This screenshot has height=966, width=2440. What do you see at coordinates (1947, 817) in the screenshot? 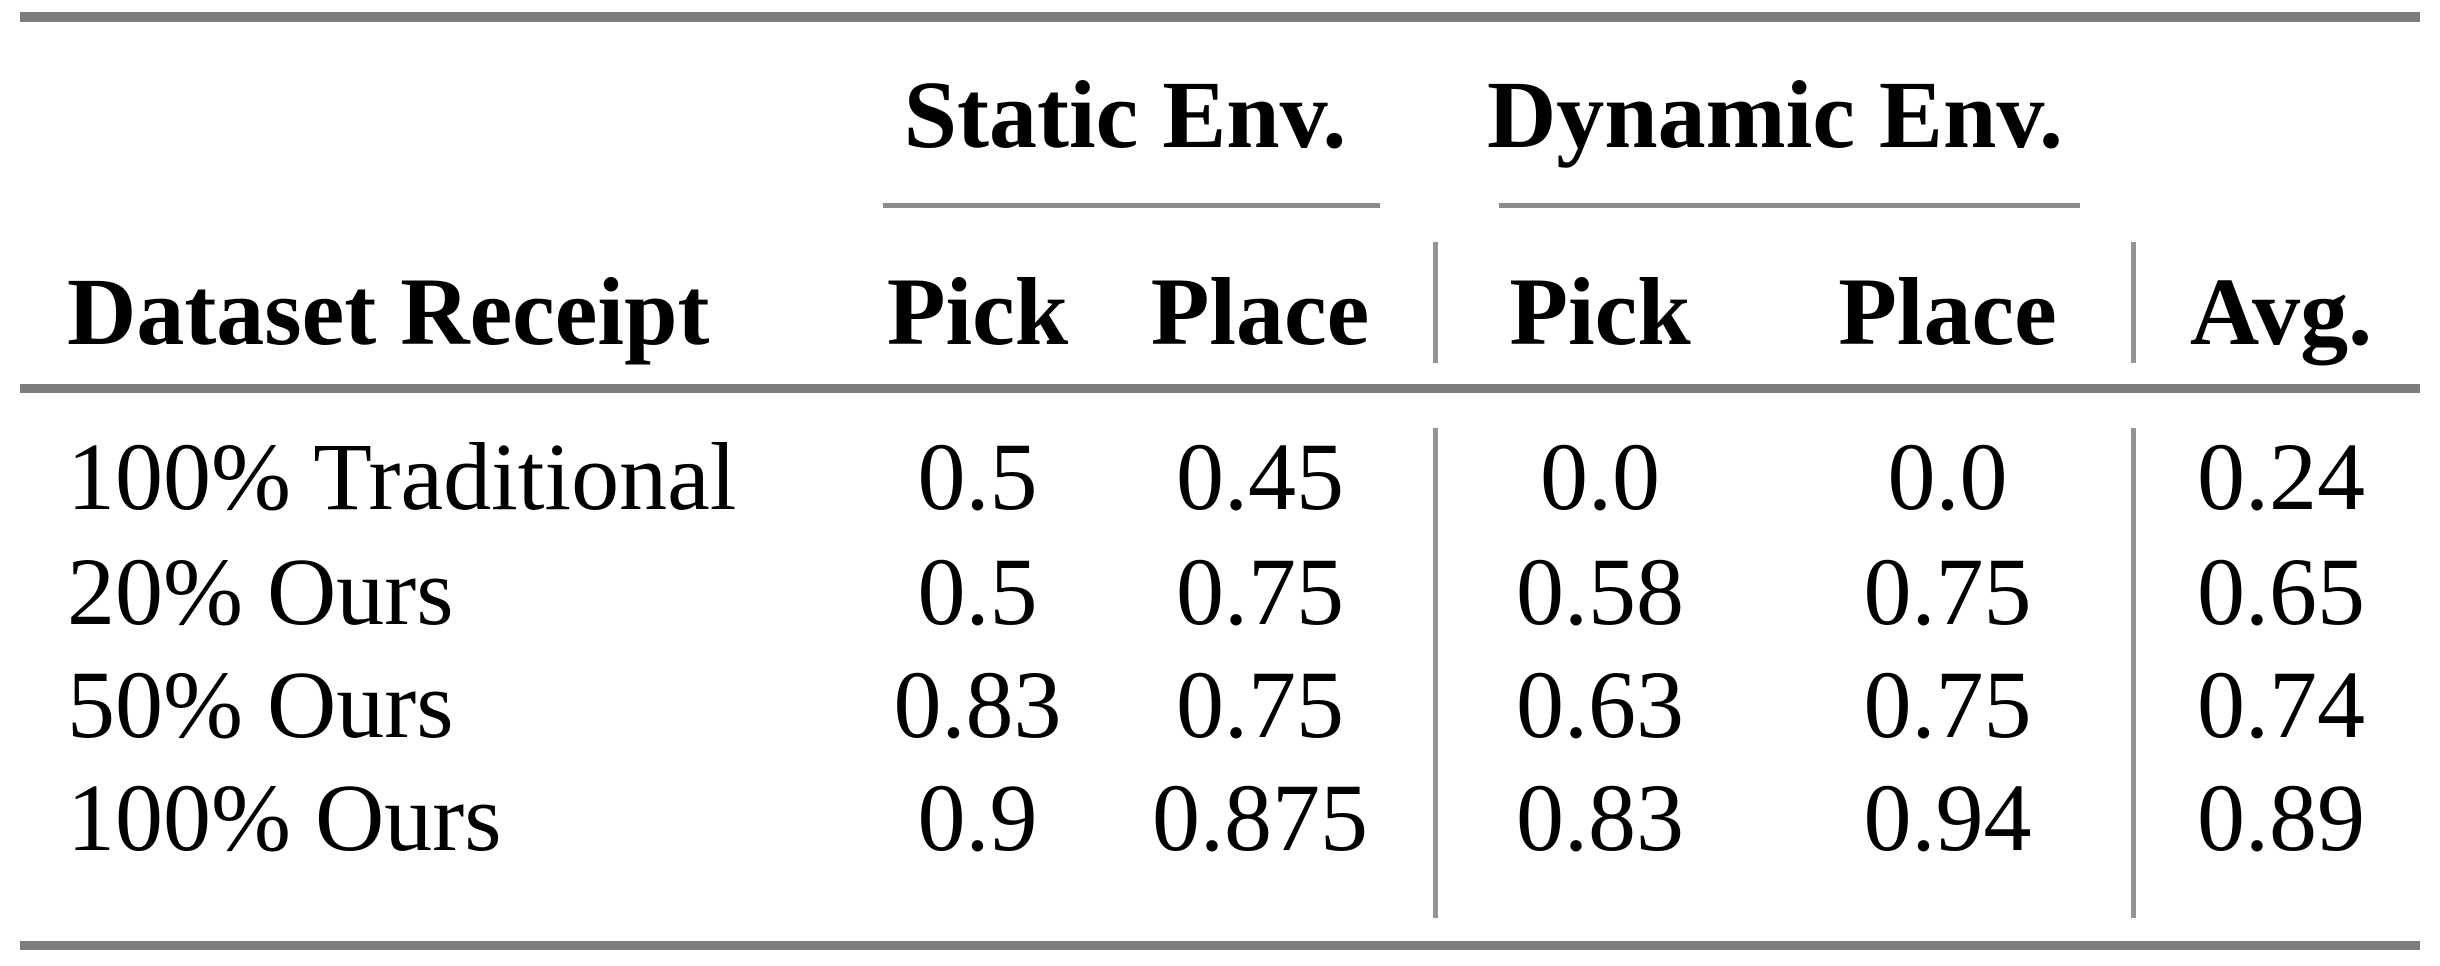
I see `data-cell: 0.94` at bounding box center [1947, 817].